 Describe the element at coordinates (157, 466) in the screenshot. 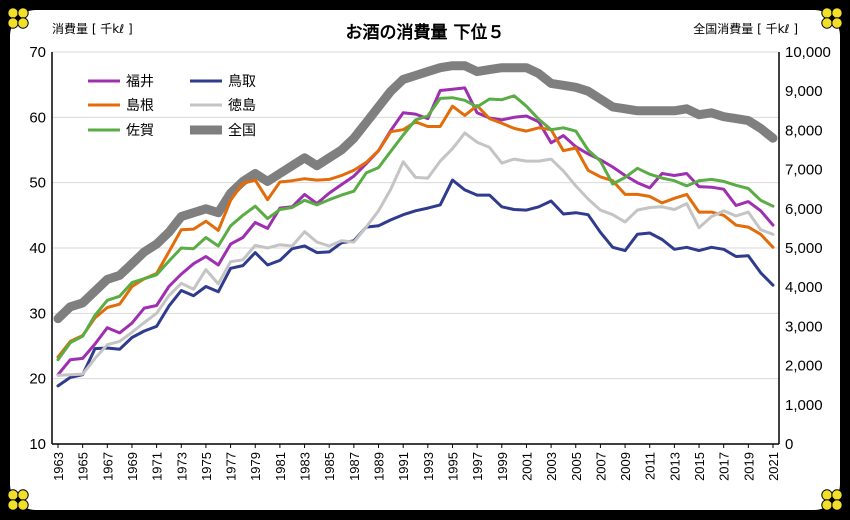

I see `x-tick-label: 1971` at that location.